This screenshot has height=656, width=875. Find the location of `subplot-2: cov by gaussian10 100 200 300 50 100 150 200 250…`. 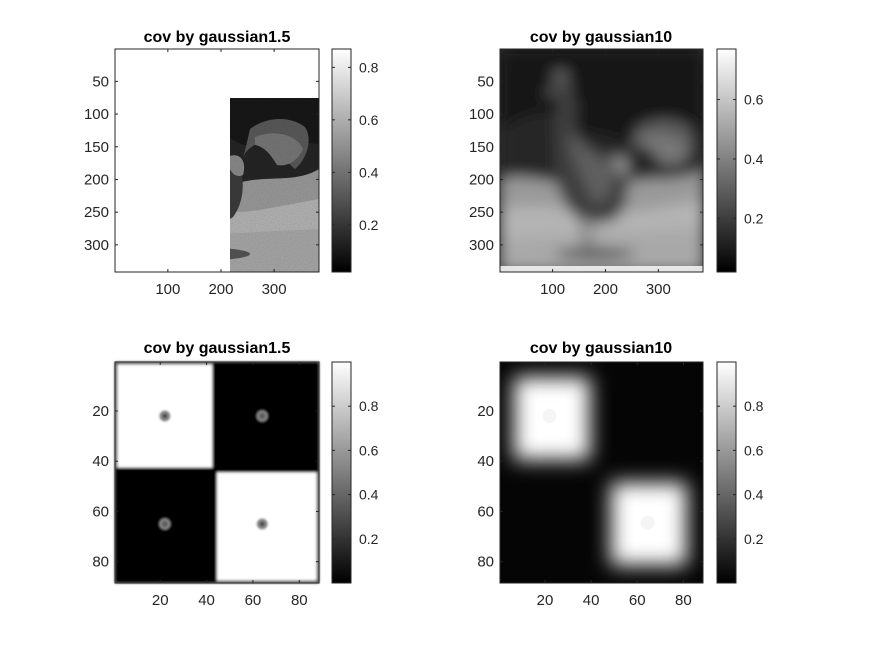

subplot-2: cov by gaussian10 100 200 300 50 100 150 200 250… is located at coordinates (616, 163).